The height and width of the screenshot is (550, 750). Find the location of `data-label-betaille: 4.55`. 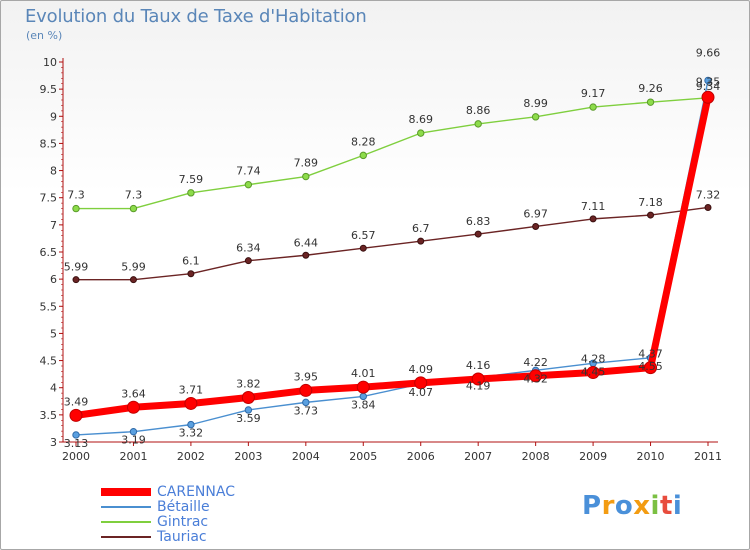

data-label-betaille: 4.55 is located at coordinates (650, 366).